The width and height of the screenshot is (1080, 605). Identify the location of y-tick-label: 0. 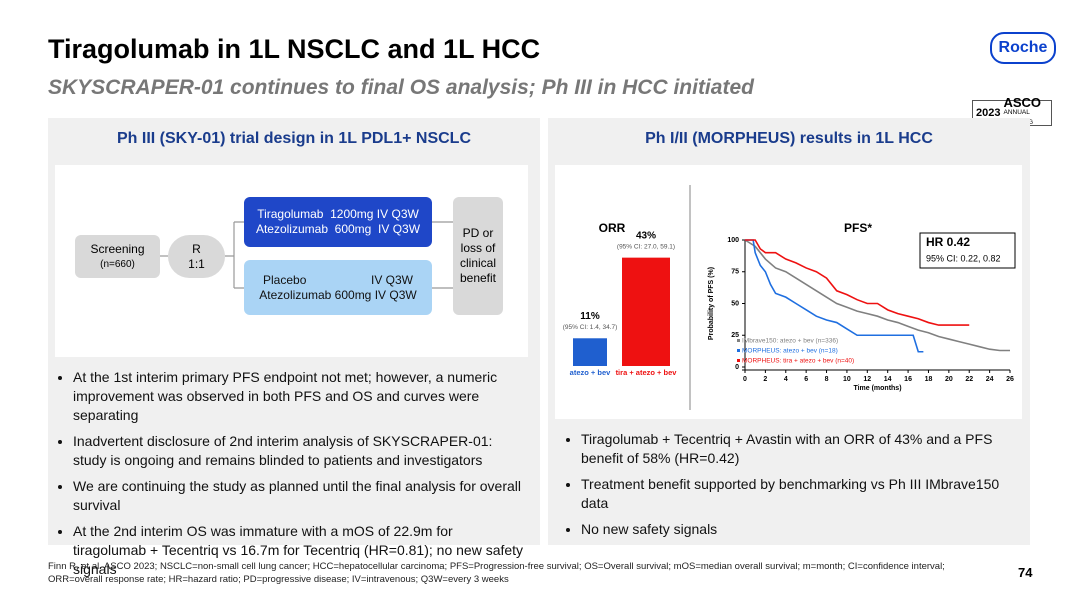
(737, 367).